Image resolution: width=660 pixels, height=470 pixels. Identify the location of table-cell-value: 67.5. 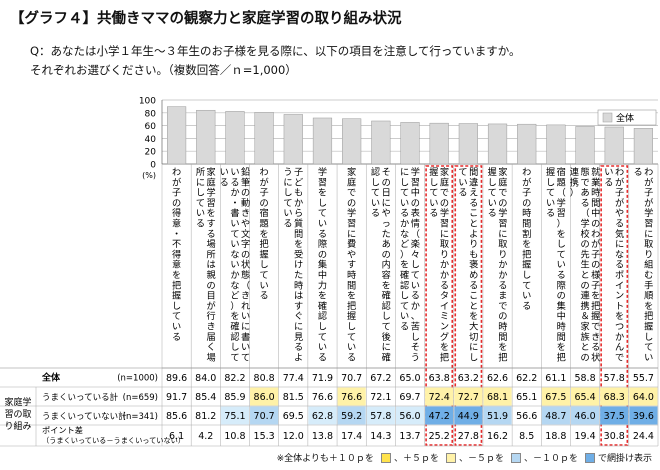
(555, 397).